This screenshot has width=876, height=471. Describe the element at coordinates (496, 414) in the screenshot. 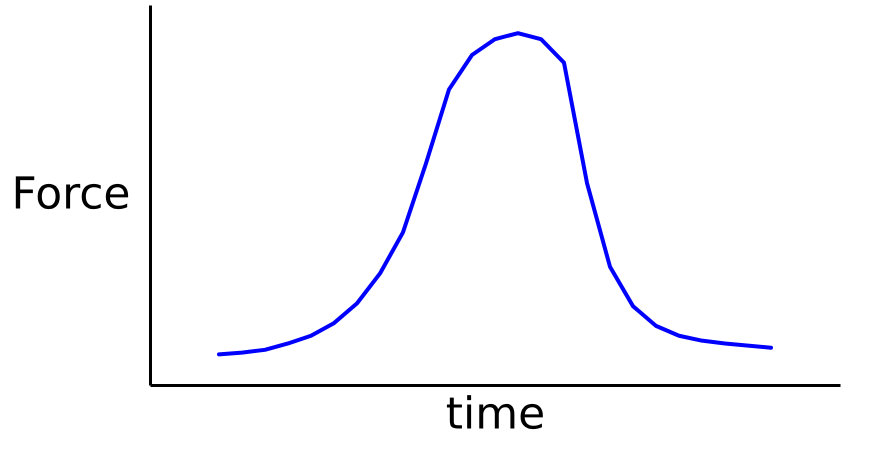

I see `x-axis-title: time` at that location.